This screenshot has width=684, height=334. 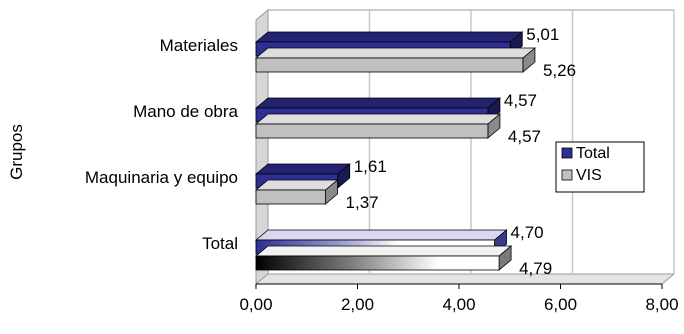 I want to click on legend-swatch-vis, so click(x=567, y=175).